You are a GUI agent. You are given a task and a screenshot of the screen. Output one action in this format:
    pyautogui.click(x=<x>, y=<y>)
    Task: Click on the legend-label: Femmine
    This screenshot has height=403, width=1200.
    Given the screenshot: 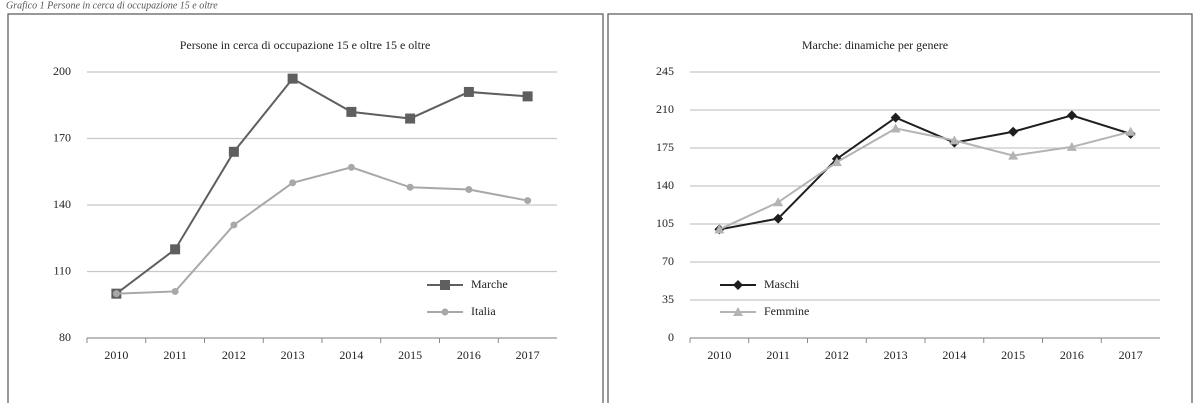 What is the action you would take?
    pyautogui.click(x=786, y=311)
    